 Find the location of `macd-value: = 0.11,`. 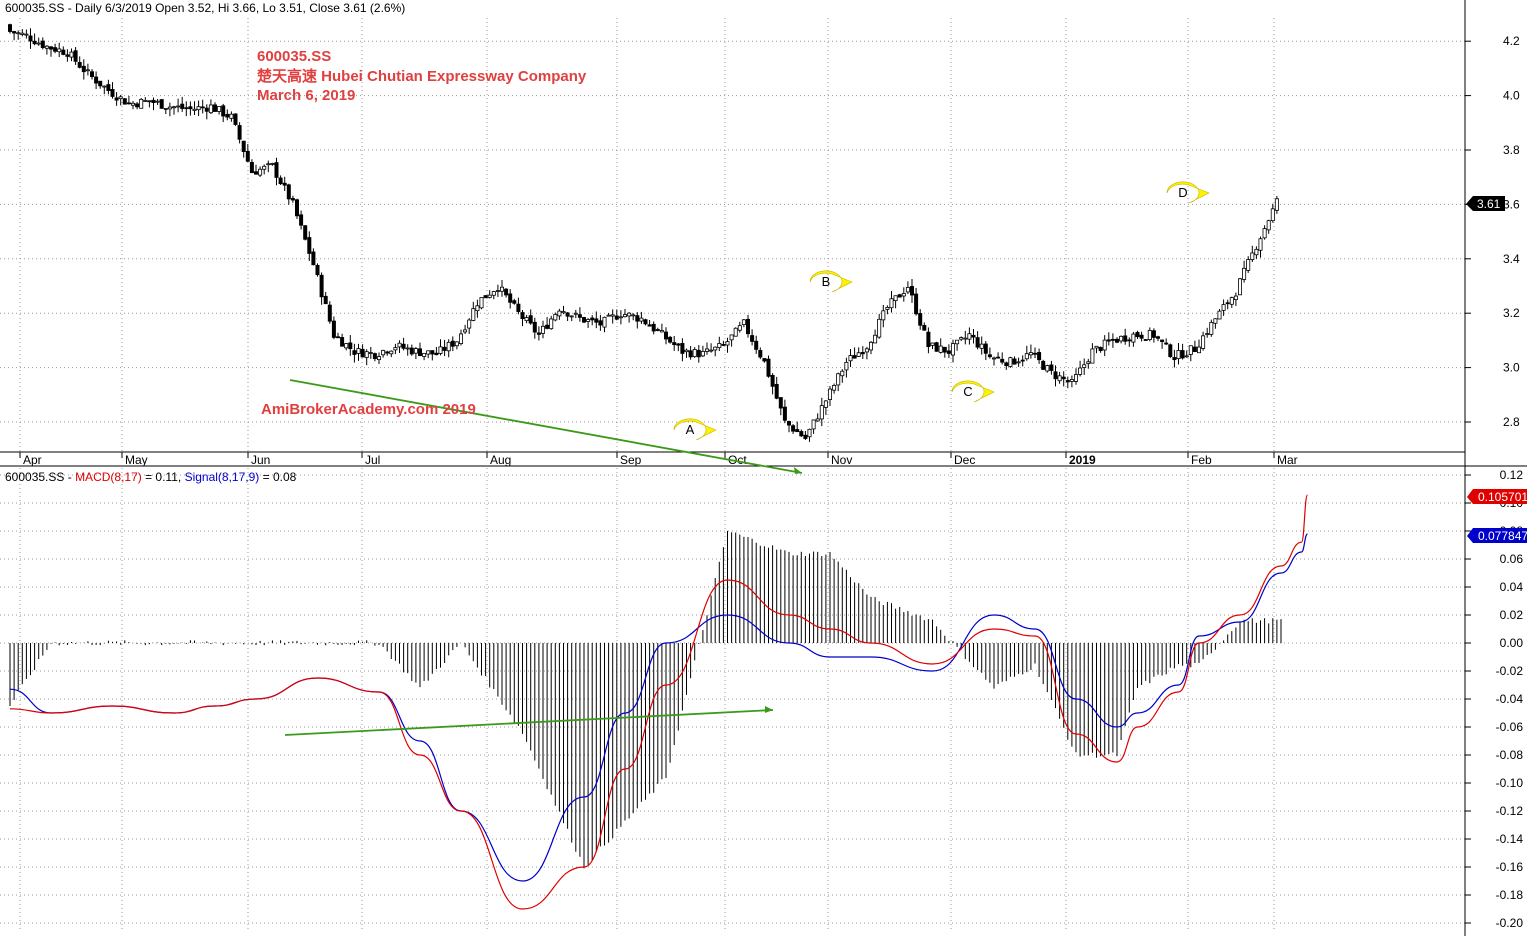

macd-value: = 0.11, is located at coordinates (163, 477).